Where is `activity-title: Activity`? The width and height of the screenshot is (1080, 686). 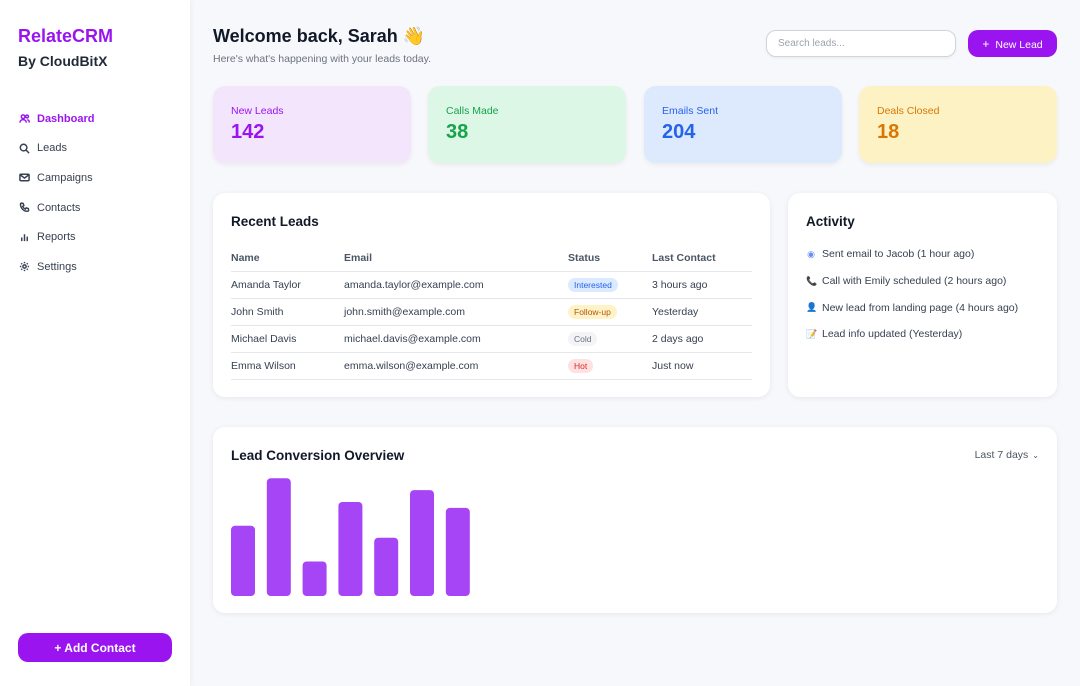
activity-title: Activity is located at coordinates (830, 221).